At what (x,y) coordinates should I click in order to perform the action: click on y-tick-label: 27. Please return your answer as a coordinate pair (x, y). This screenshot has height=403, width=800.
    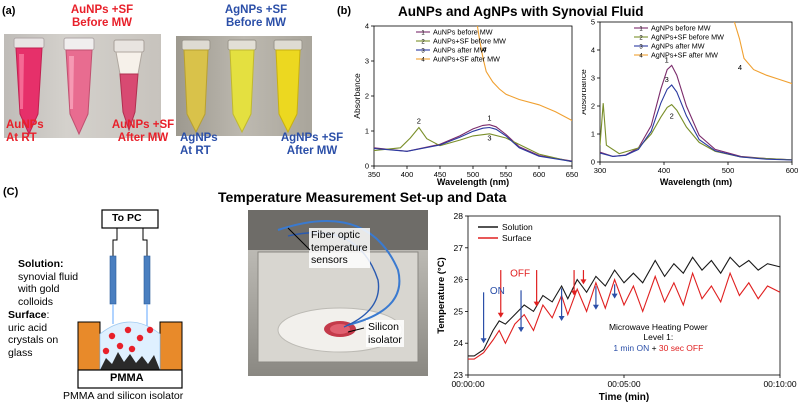
    Looking at the image, I should click on (459, 248).